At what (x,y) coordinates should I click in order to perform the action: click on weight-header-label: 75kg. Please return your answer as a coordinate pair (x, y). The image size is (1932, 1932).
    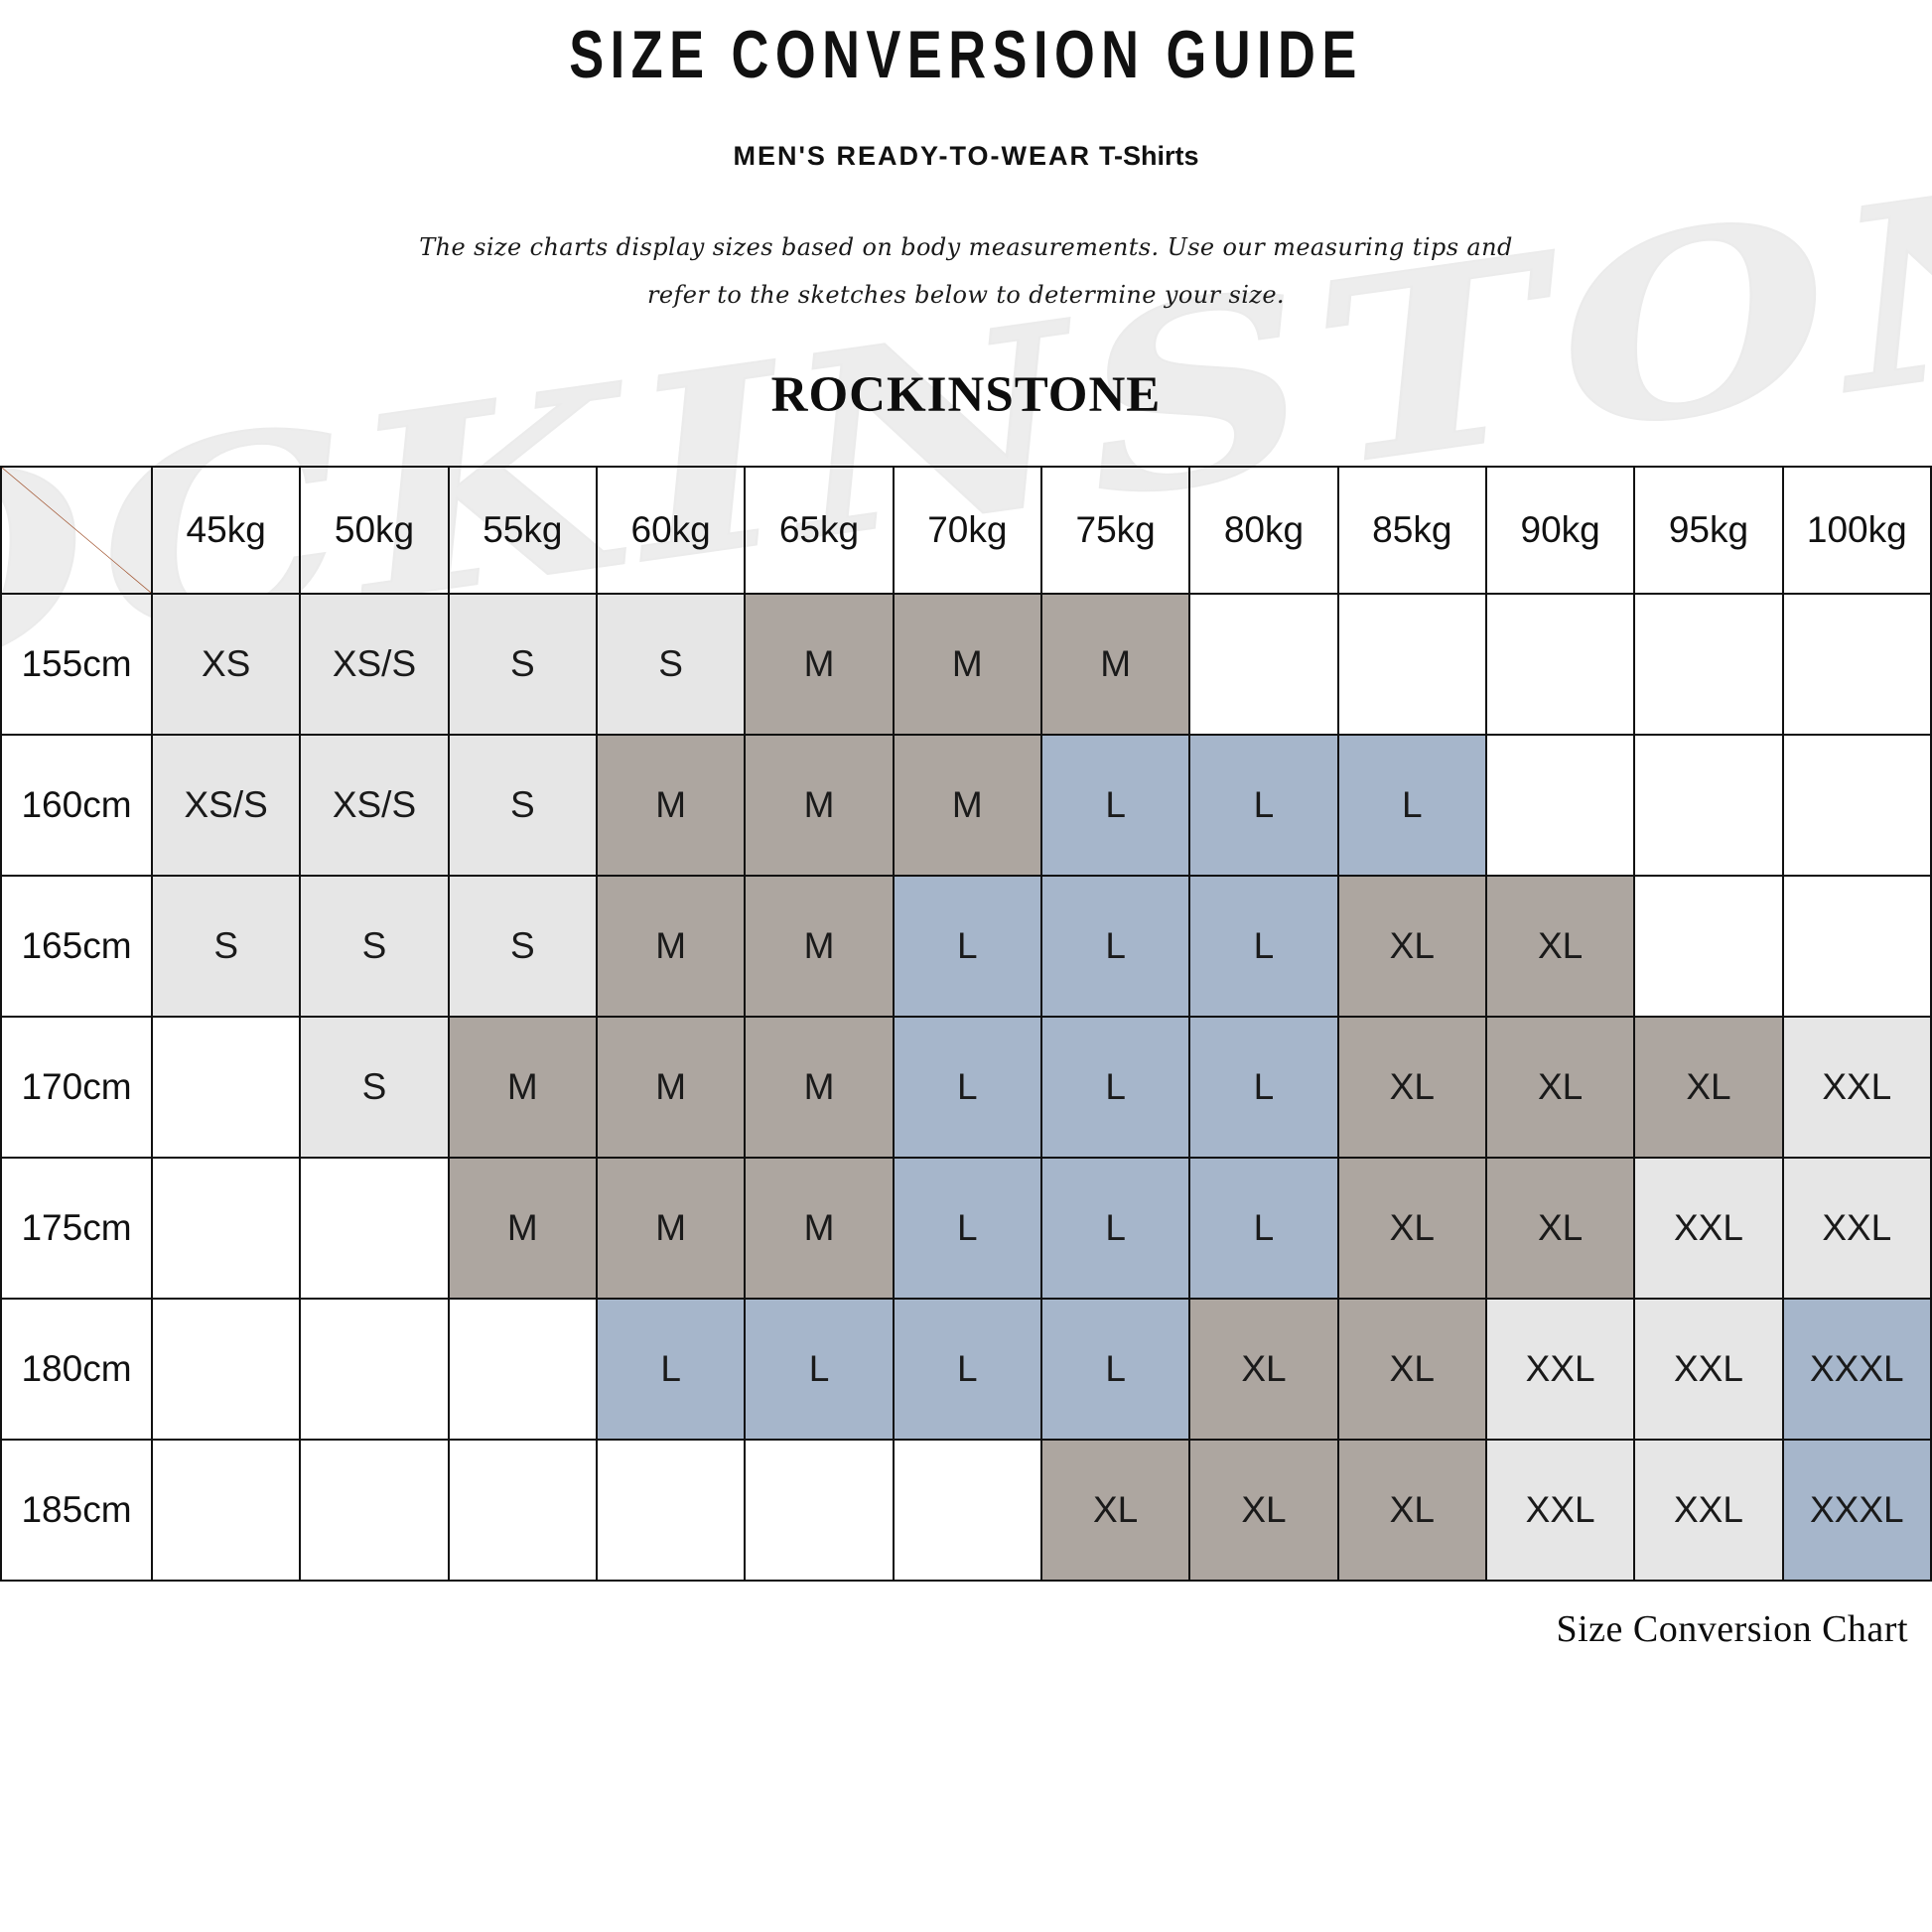
    Looking at the image, I should click on (1115, 530).